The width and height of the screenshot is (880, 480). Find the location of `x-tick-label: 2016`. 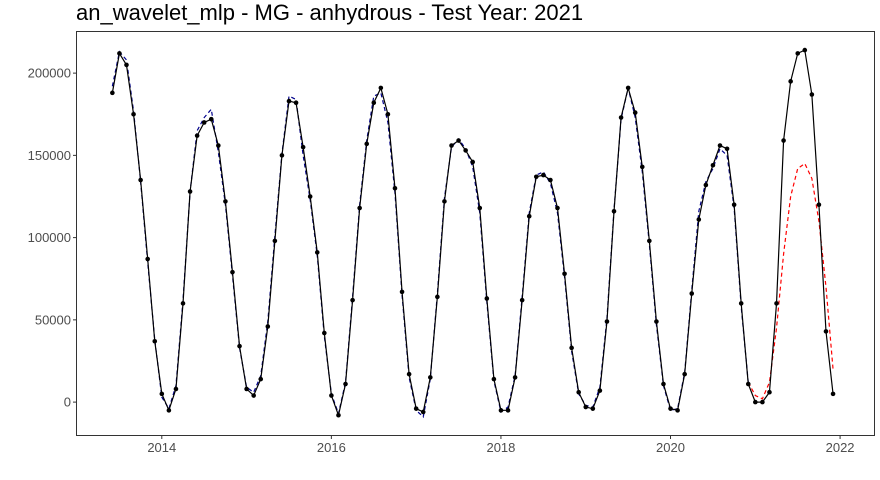

x-tick-label: 2016 is located at coordinates (331, 447).